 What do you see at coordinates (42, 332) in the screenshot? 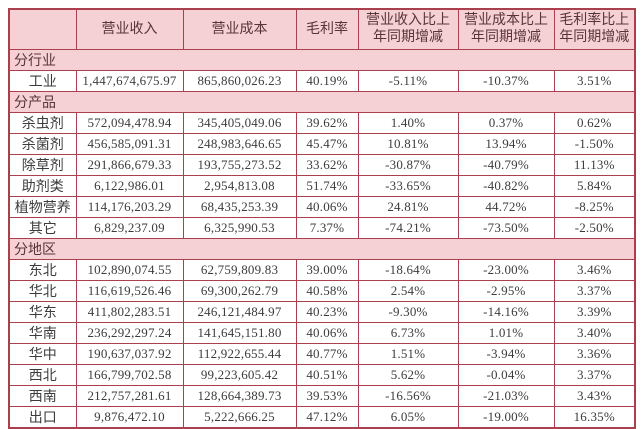
I see `row-label: 华南` at bounding box center [42, 332].